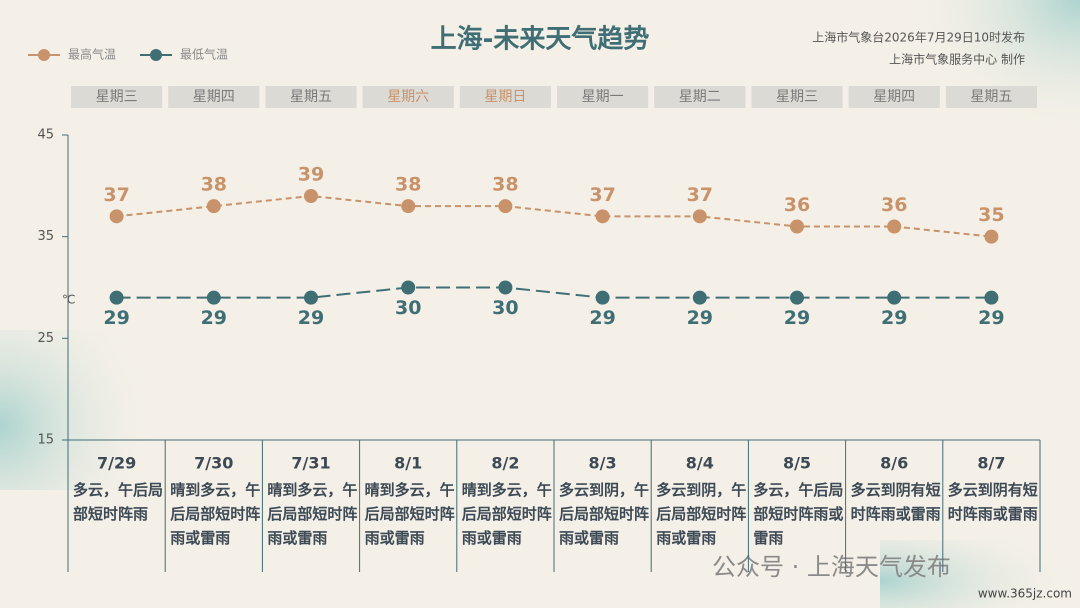 The width and height of the screenshot is (1080, 608). Describe the element at coordinates (204, 54) in the screenshot. I see `legend-label: 最低气温` at that location.